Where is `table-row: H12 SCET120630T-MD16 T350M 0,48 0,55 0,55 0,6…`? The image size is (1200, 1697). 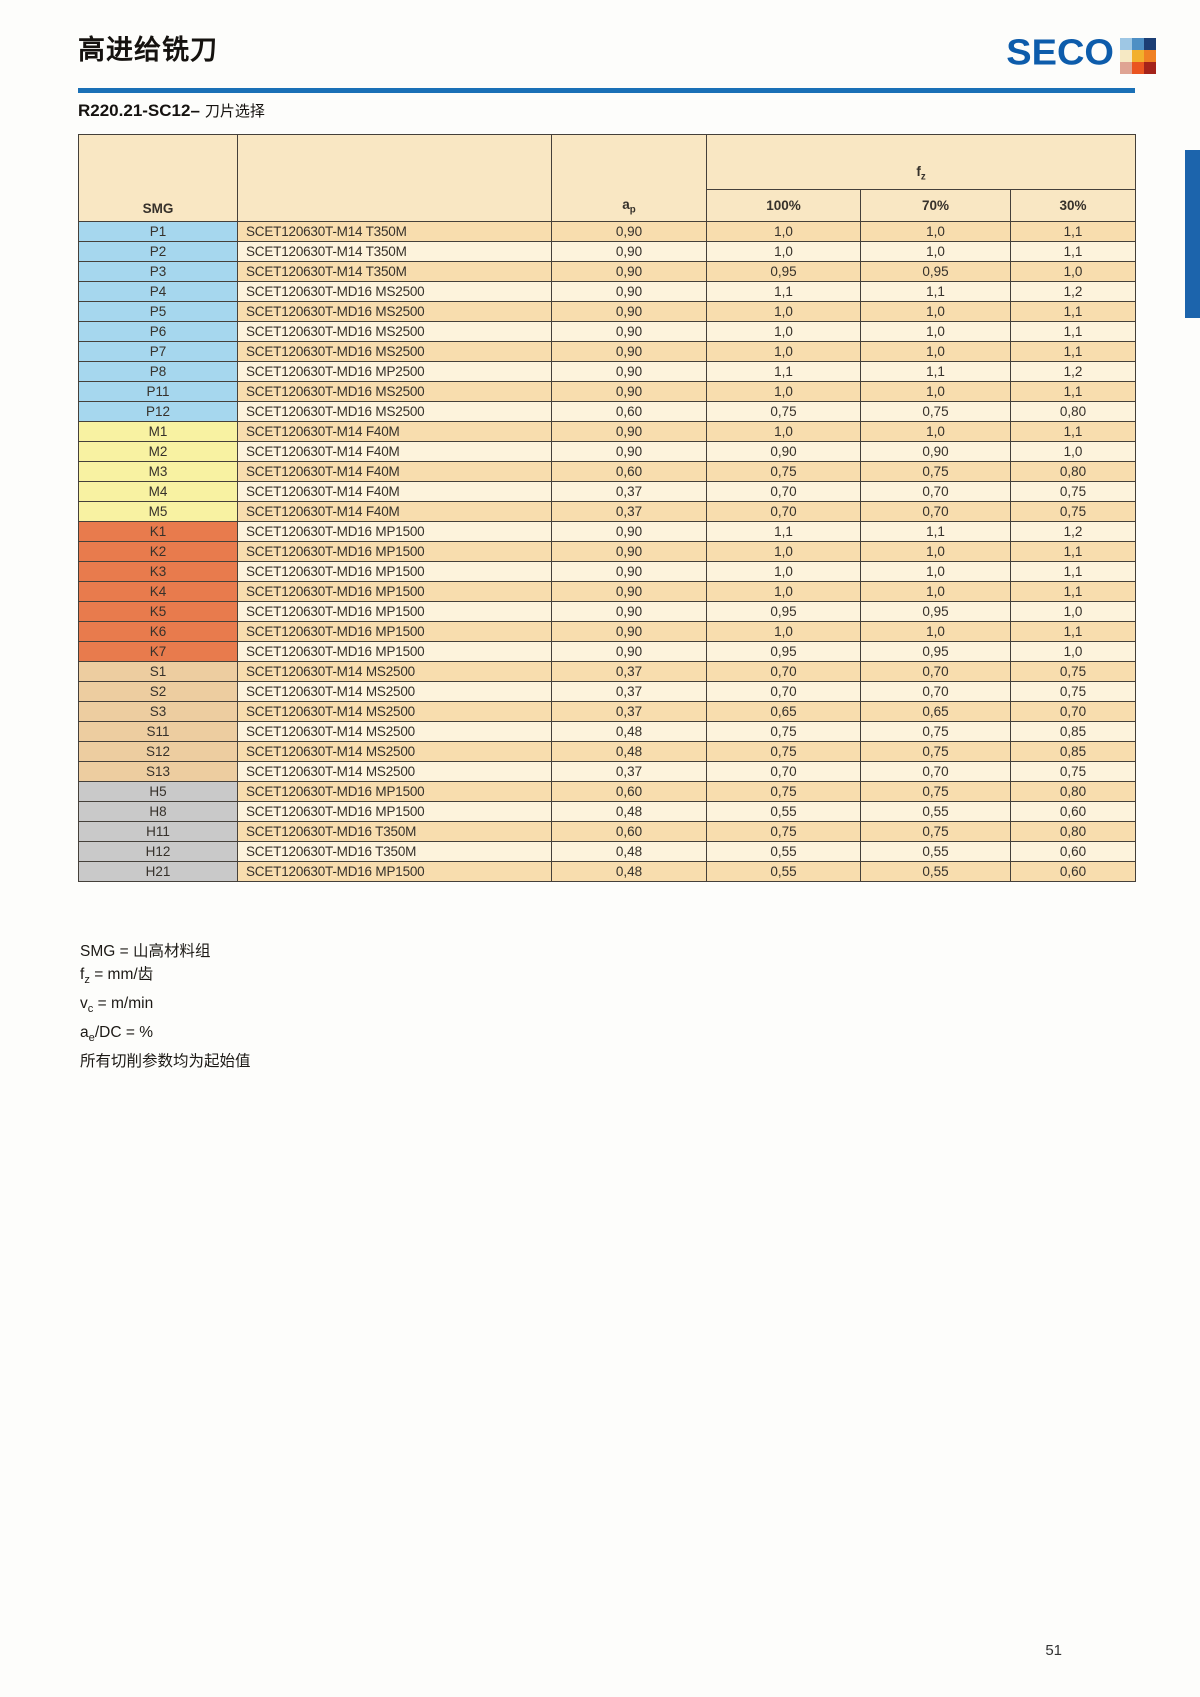 table-row: H12 SCET120630T-MD16 T350M 0,48 0,55 0,55 0,6… is located at coordinates (607, 851).